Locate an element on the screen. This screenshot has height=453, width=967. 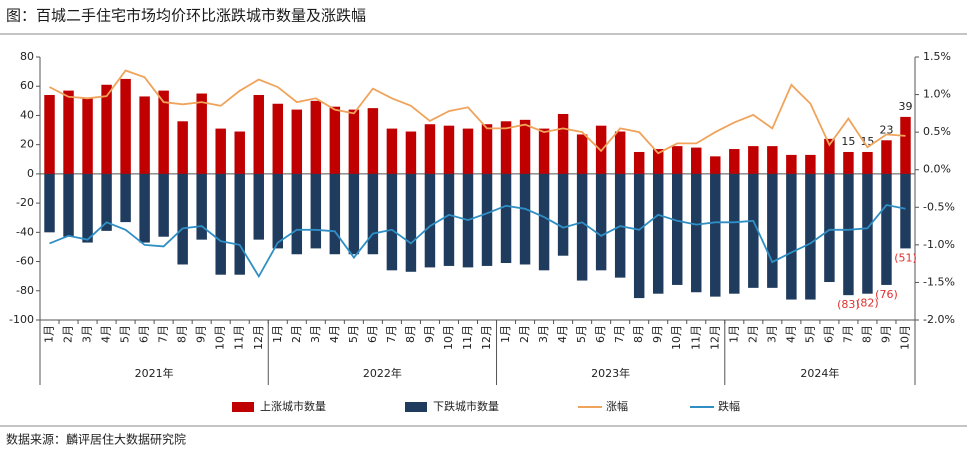
y-tick-label: -20 is located at coordinates (25, 202).